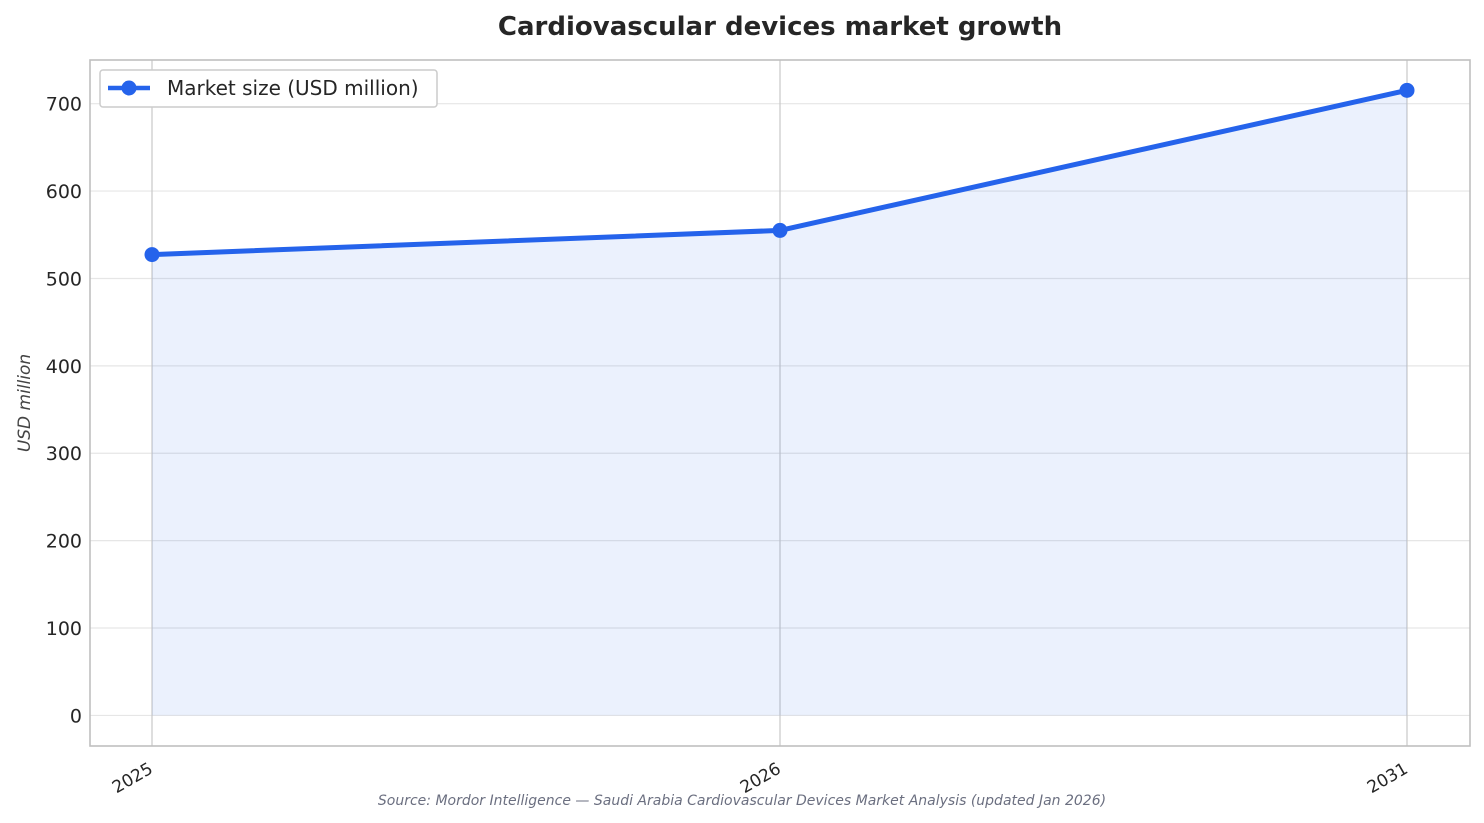 Image resolution: width=1484 pixels, height=823 pixels. Describe the element at coordinates (129, 88) in the screenshot. I see `legend-marker` at that location.